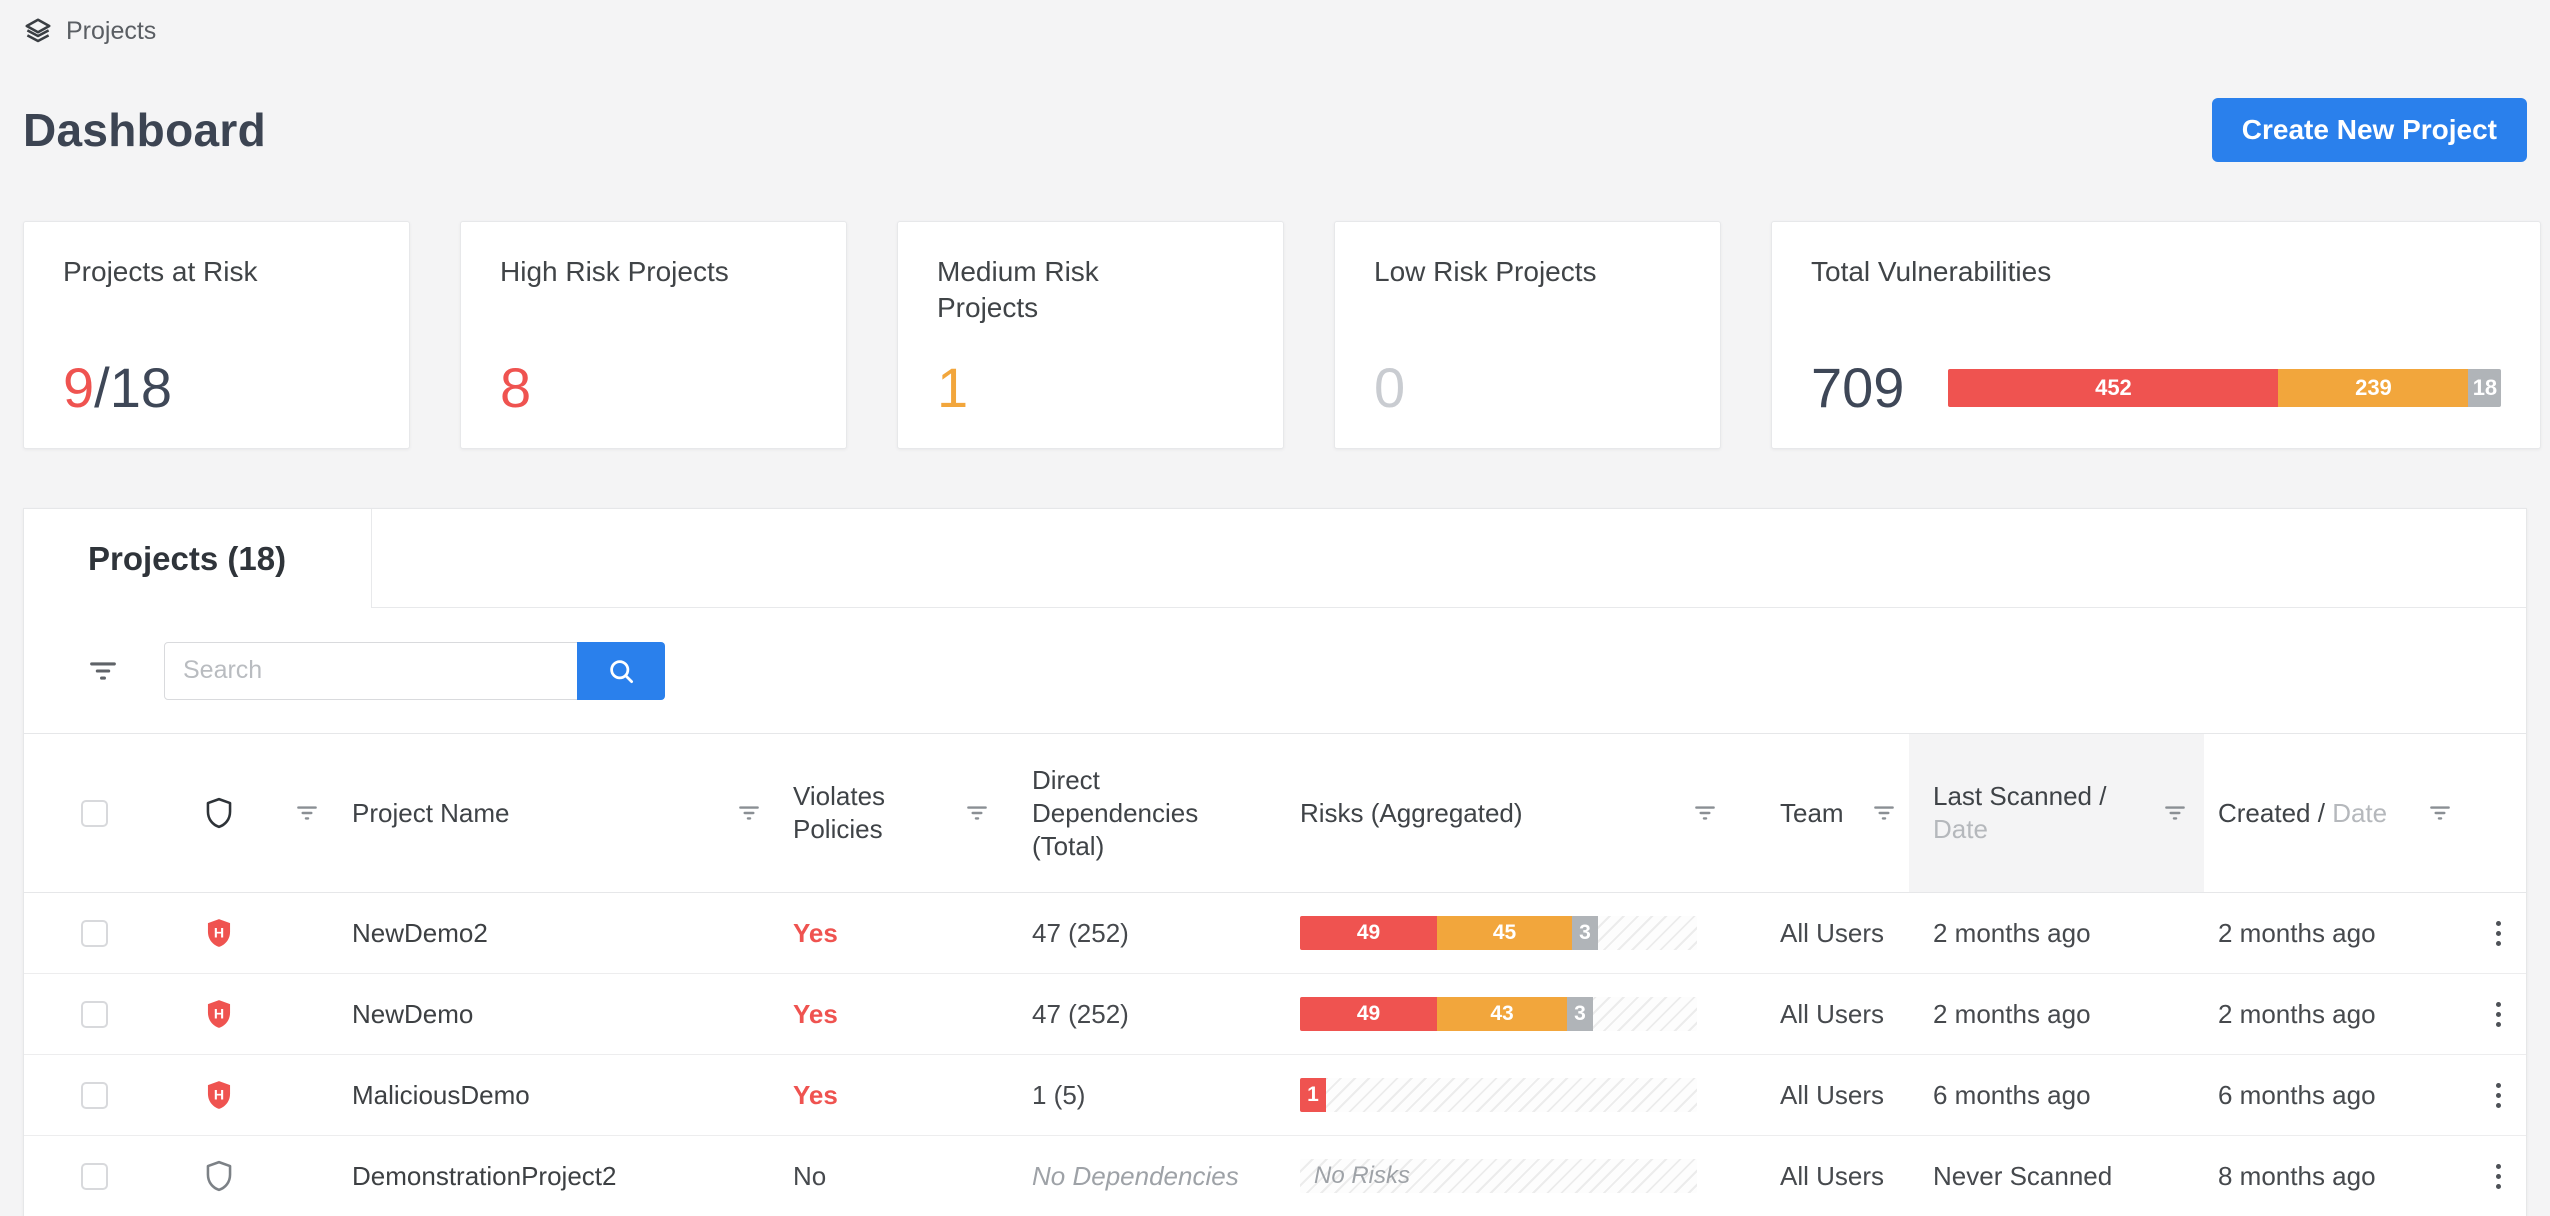 Image resolution: width=2550 pixels, height=1216 pixels. Describe the element at coordinates (1313, 1095) in the screenshot. I see `risk-high-segment: 1` at that location.